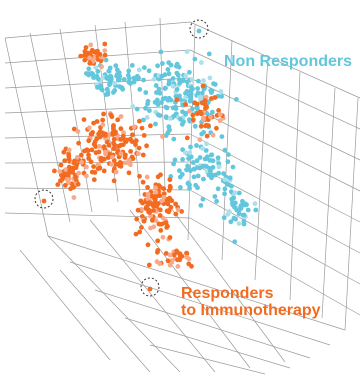 Image resolution: width=364 pixels, height=386 pixels. Describe the element at coordinates (251, 310) in the screenshot. I see `series-label-line: to Immunotherapy` at that location.